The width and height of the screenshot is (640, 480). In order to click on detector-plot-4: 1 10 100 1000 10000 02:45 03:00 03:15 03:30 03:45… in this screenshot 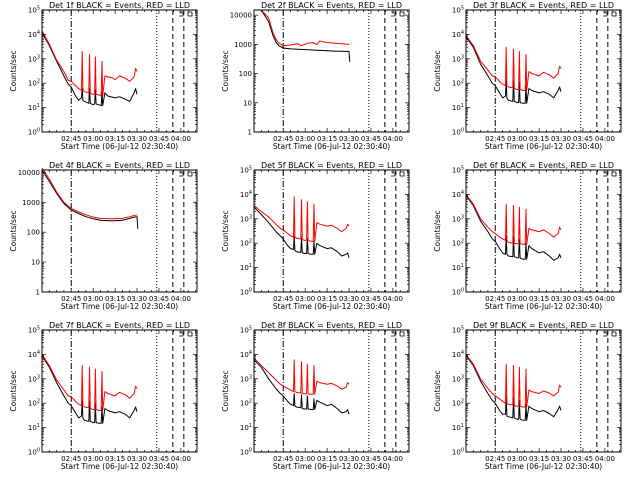, I will do `click(103, 236)`.